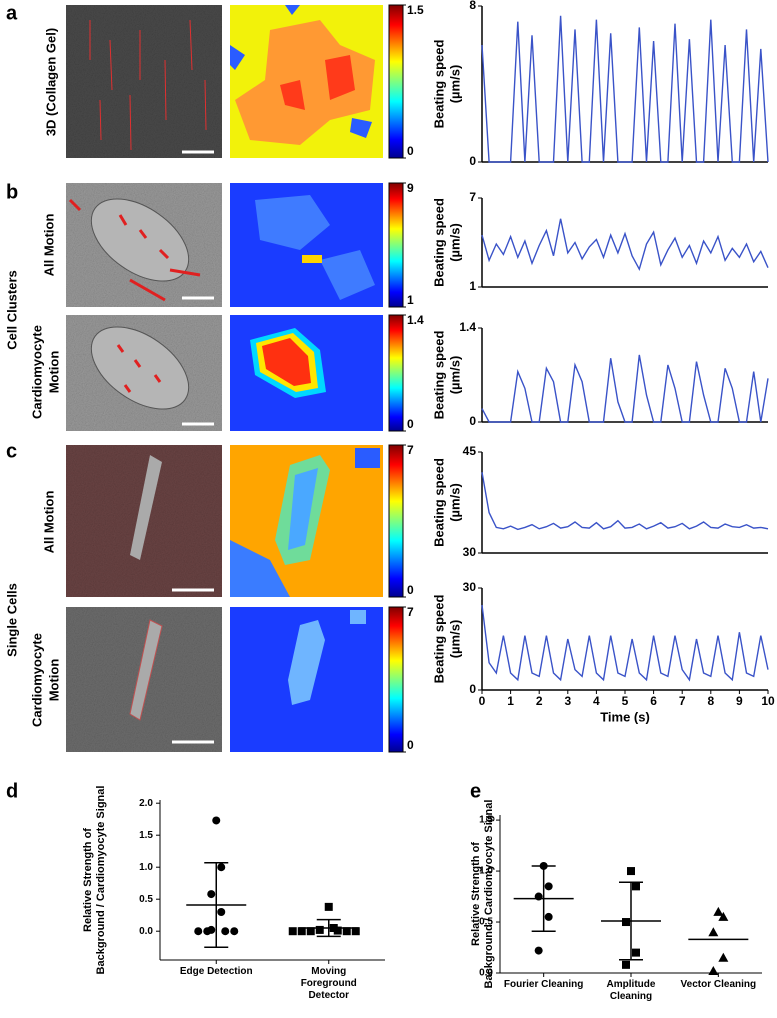 This screenshot has height=1018, width=777. I want to click on y-tick-label: 1.5, so click(486, 820).